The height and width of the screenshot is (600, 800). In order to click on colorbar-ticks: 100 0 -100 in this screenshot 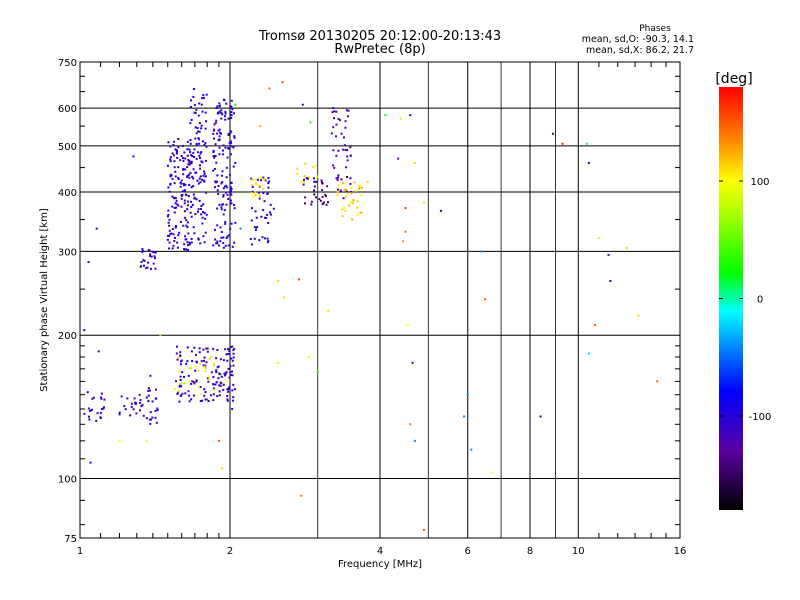, I will do `click(745, 300)`.